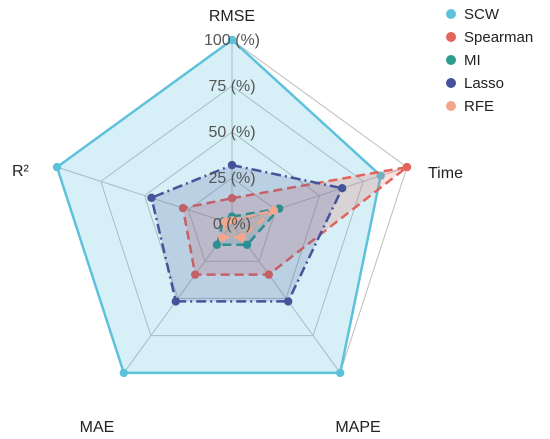 The height and width of the screenshot is (439, 550). I want to click on point-lasso-r, so click(151, 197).